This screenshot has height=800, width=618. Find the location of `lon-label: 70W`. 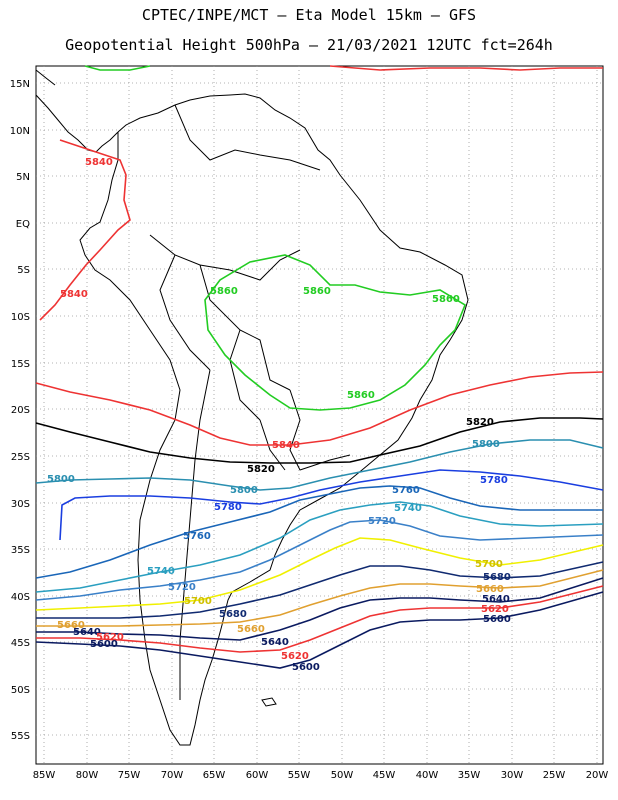

lon-label: 70W is located at coordinates (172, 775).